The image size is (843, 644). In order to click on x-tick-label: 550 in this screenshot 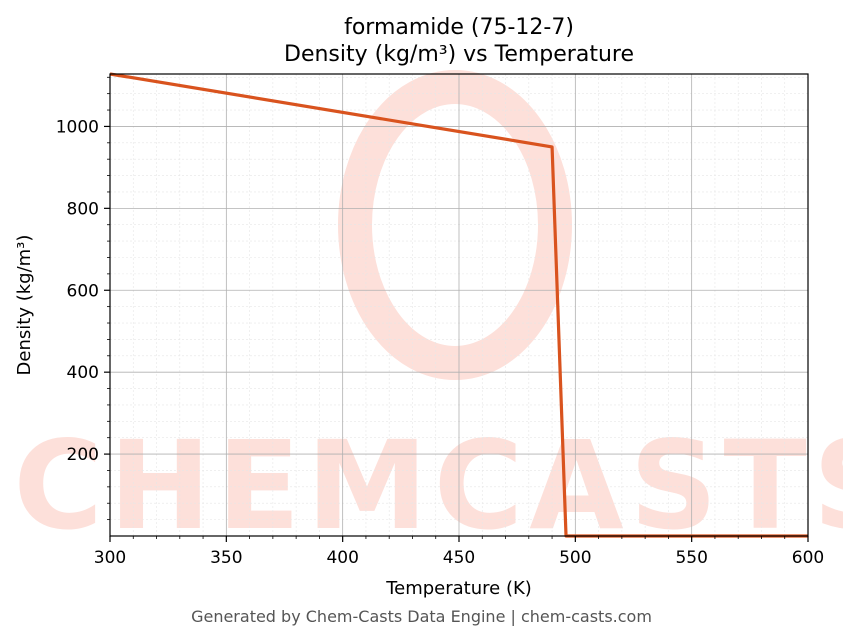, I will do `click(691, 558)`.